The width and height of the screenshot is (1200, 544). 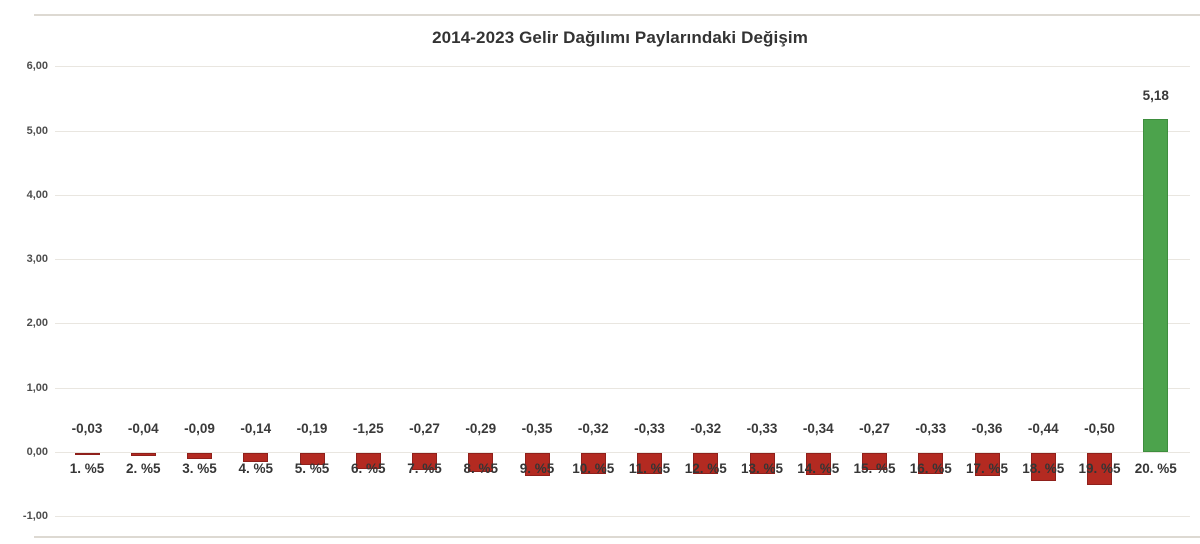 I want to click on x-axis-label-16: 16. %5, so click(x=930, y=468).